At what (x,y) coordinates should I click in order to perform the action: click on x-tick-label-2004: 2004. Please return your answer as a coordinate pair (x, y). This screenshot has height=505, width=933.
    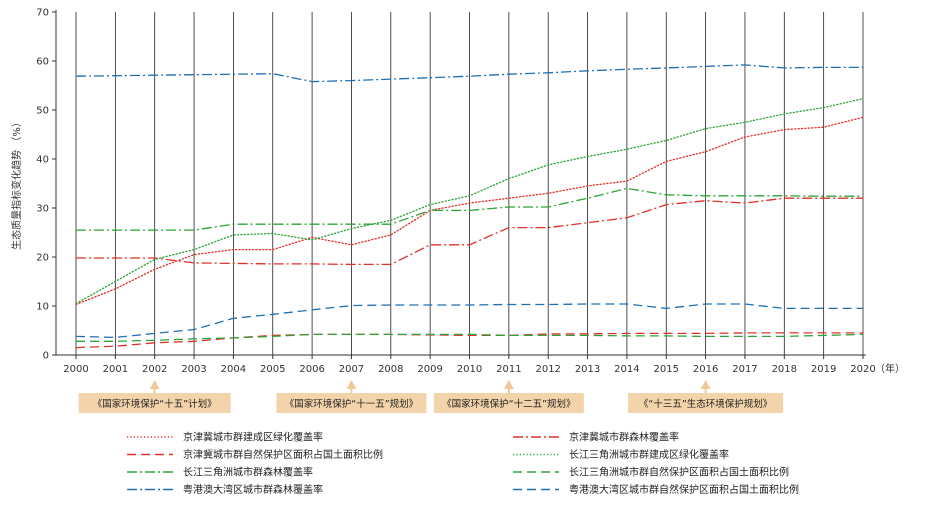
    Looking at the image, I should click on (233, 369).